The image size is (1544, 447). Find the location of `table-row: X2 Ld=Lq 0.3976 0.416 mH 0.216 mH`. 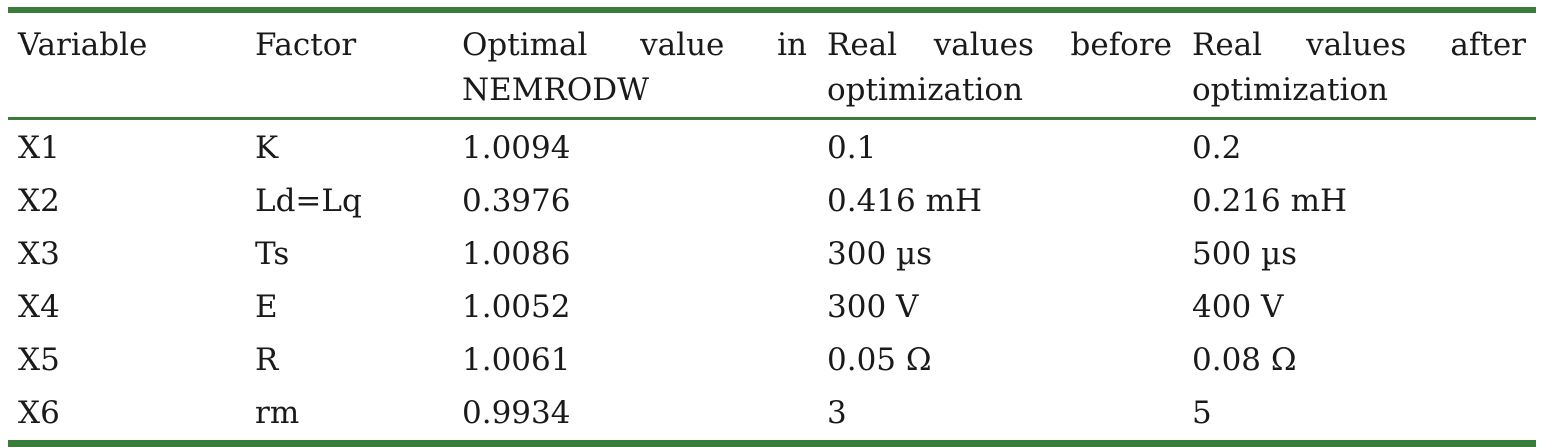

table-row: X2 Ld=Lq 0.3976 0.416 mH 0.216 mH is located at coordinates (772, 201).